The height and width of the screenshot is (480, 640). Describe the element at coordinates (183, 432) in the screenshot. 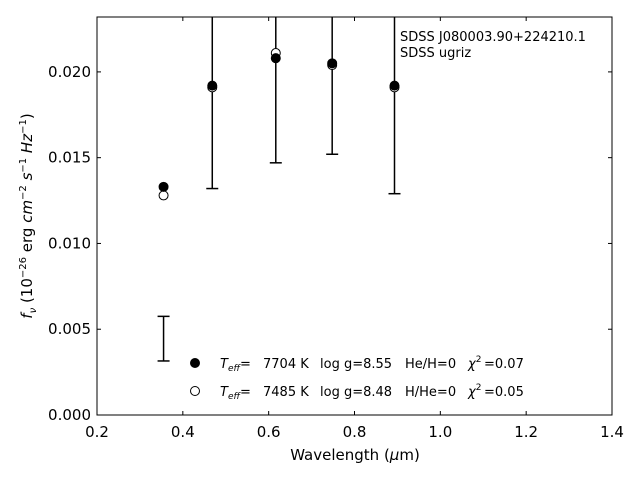

I see `x-tick-label: 0.4` at that location.